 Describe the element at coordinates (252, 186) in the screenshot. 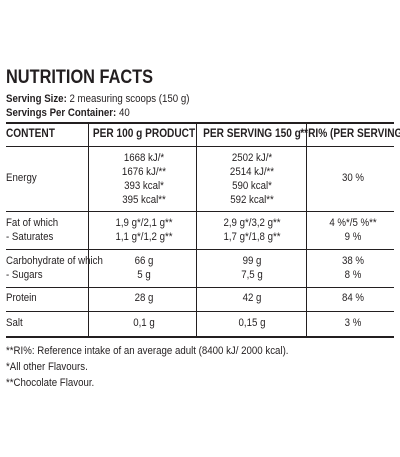

I see `cell: 590 kcal*` at that location.